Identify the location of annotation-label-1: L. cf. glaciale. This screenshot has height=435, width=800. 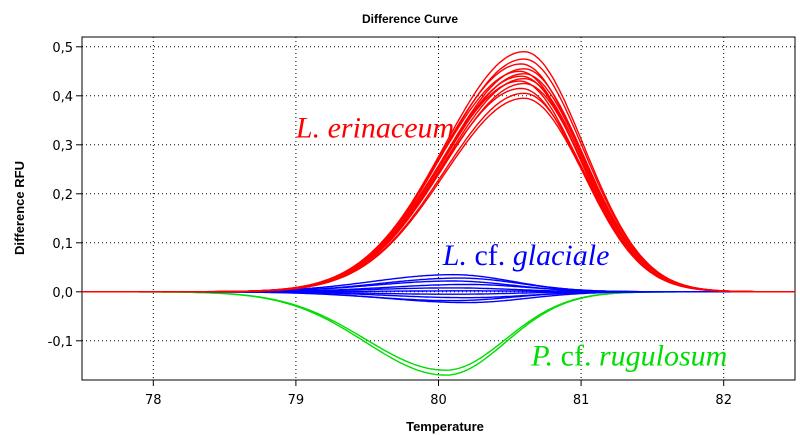
(526, 255).